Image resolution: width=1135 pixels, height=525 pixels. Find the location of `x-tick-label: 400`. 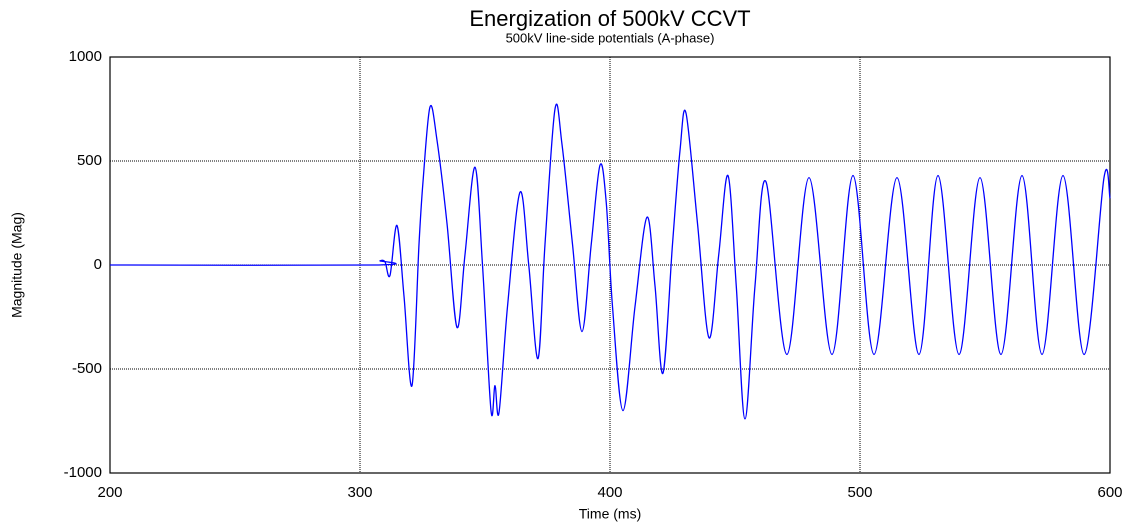

x-tick-label: 400 is located at coordinates (609, 492).